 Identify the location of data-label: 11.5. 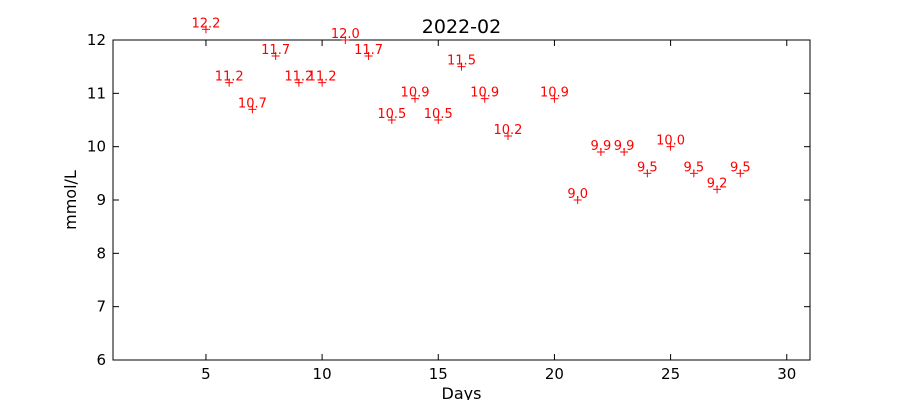
(461, 61).